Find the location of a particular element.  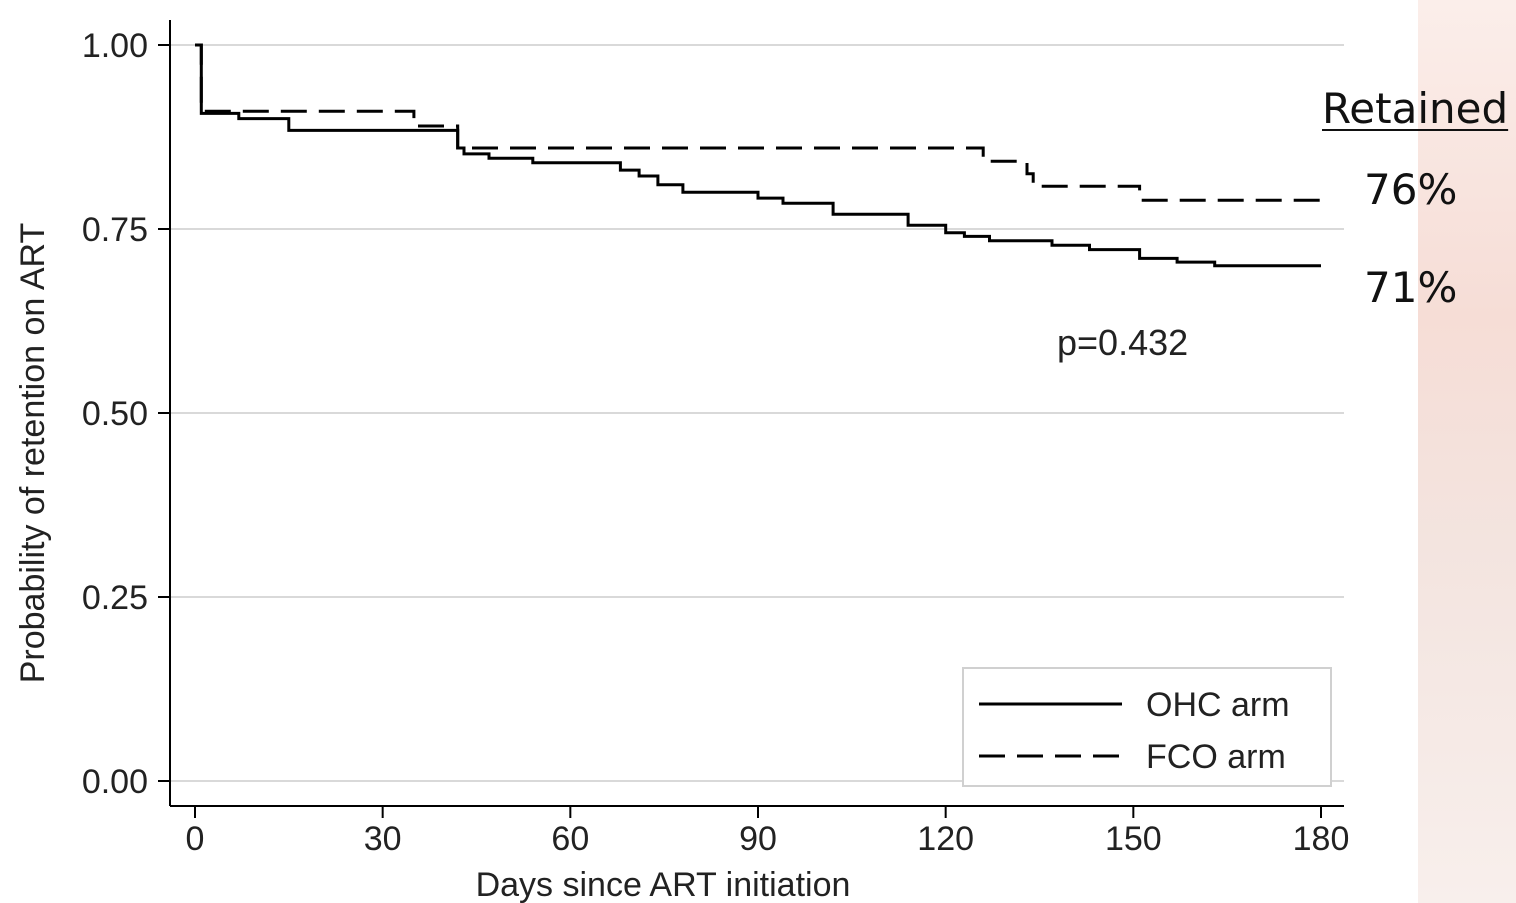

retained-fco-percent: 76% is located at coordinates (1411, 189).